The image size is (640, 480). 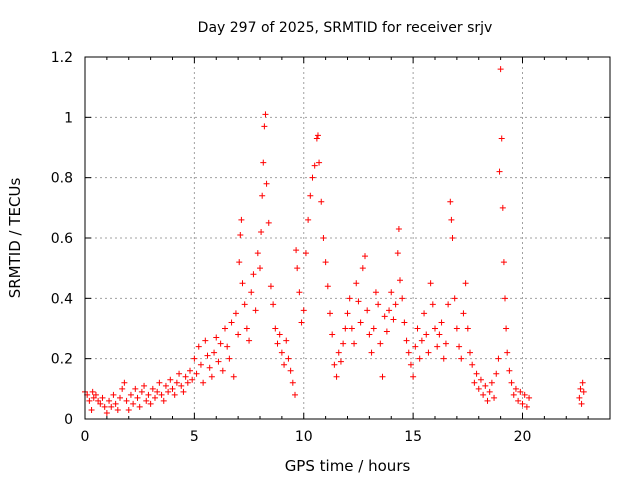 What do you see at coordinates (62, 360) in the screenshot?
I see `y-tick-label: 0.2` at bounding box center [62, 360].